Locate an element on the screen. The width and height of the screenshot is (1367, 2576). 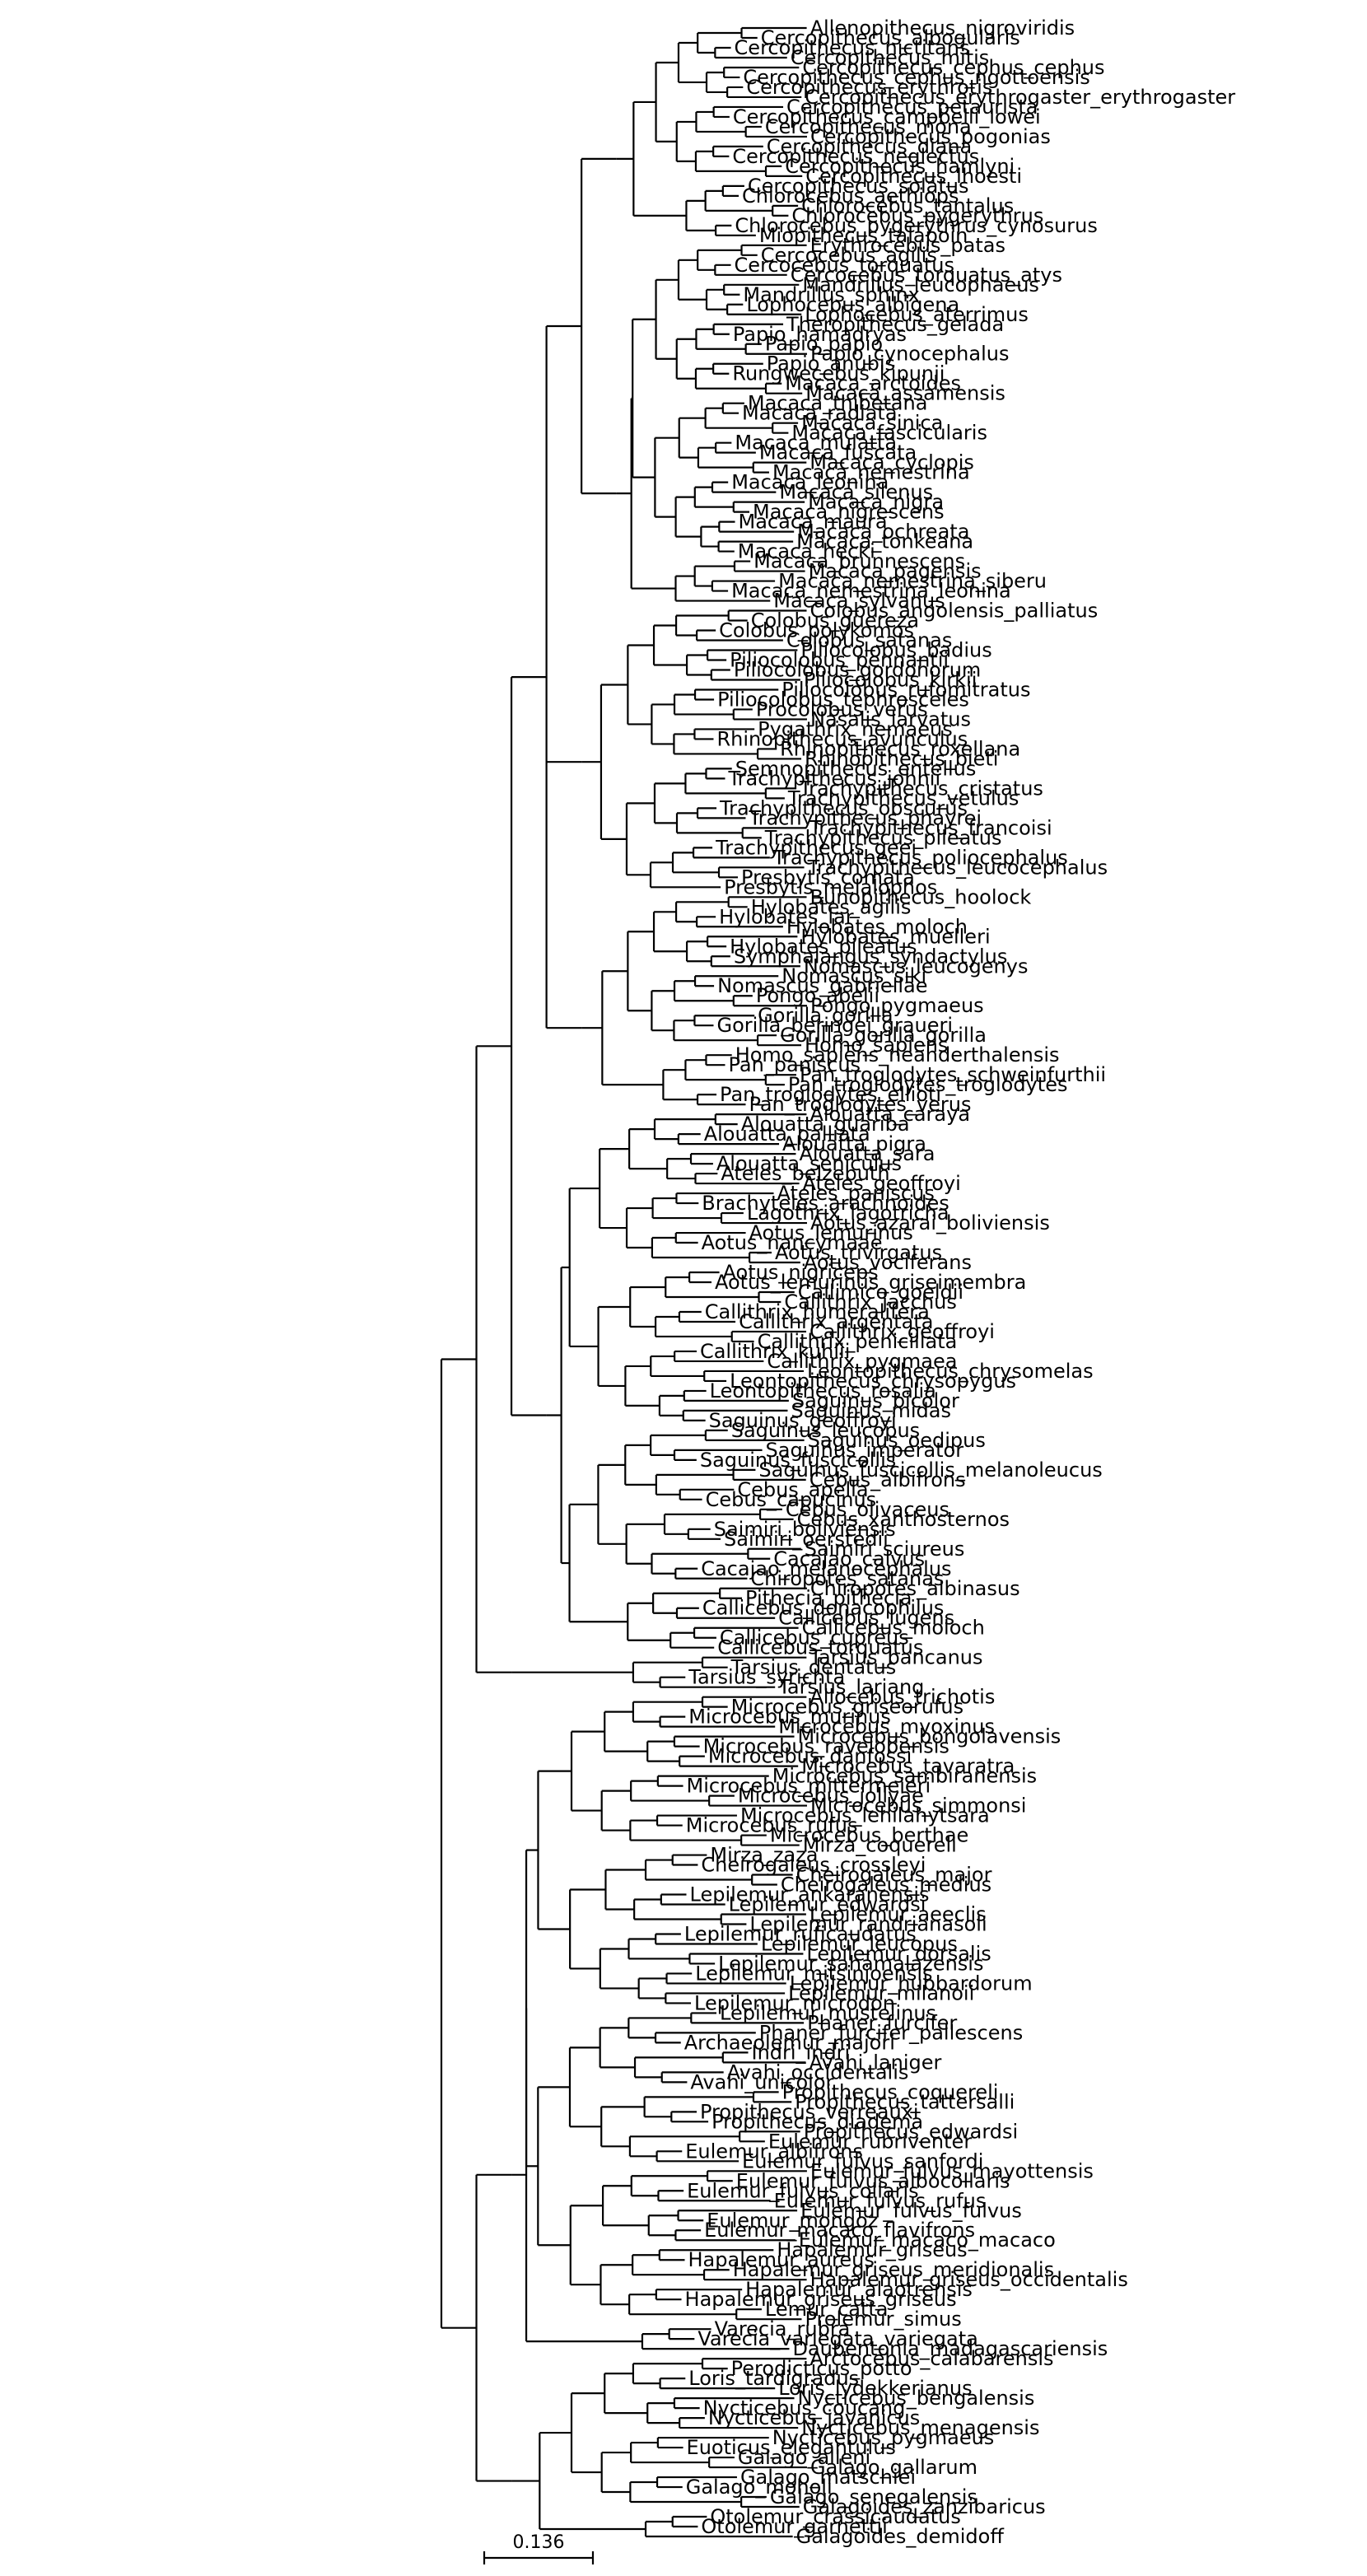
tip-label: Macaca_leonina is located at coordinates (810, 482).